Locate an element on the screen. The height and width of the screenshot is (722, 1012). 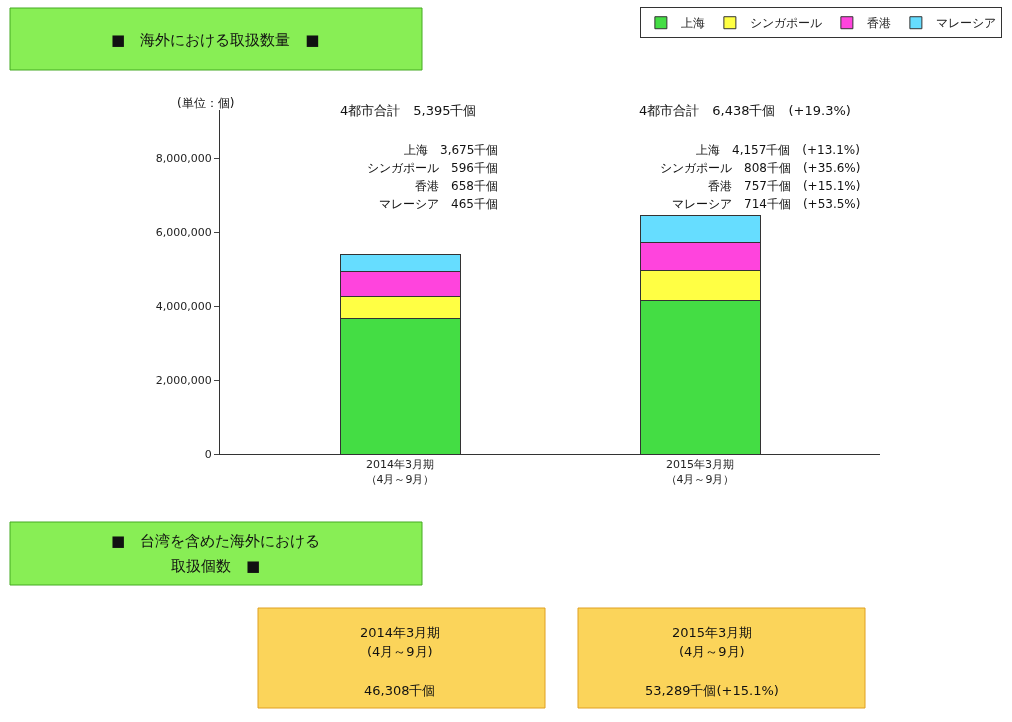
legend-label: シンガポール is located at coordinates (785, 23).